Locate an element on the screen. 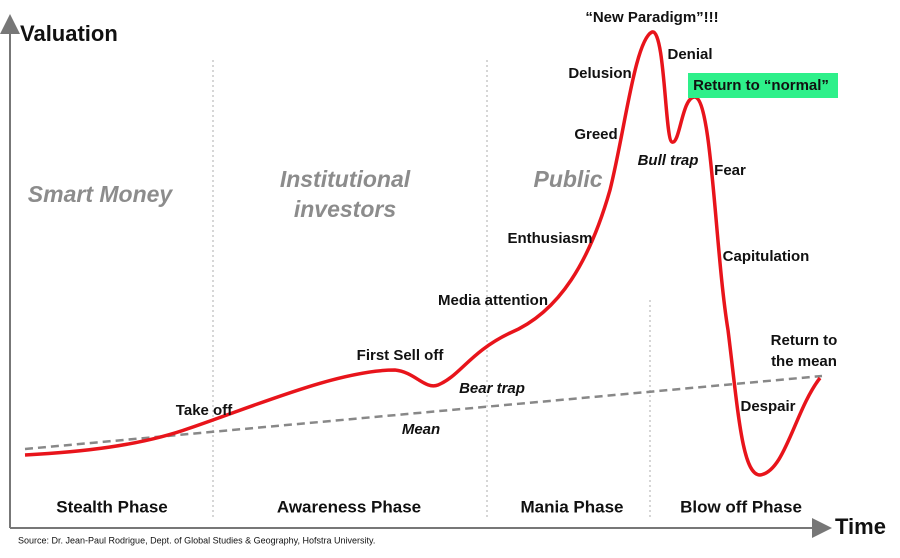  annotation: Take off is located at coordinates (204, 410).